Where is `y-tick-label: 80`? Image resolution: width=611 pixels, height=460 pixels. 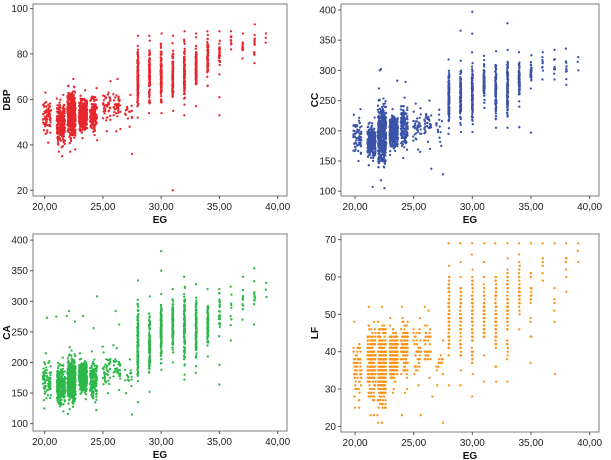
y-tick-label: 80 is located at coordinates (23, 54).